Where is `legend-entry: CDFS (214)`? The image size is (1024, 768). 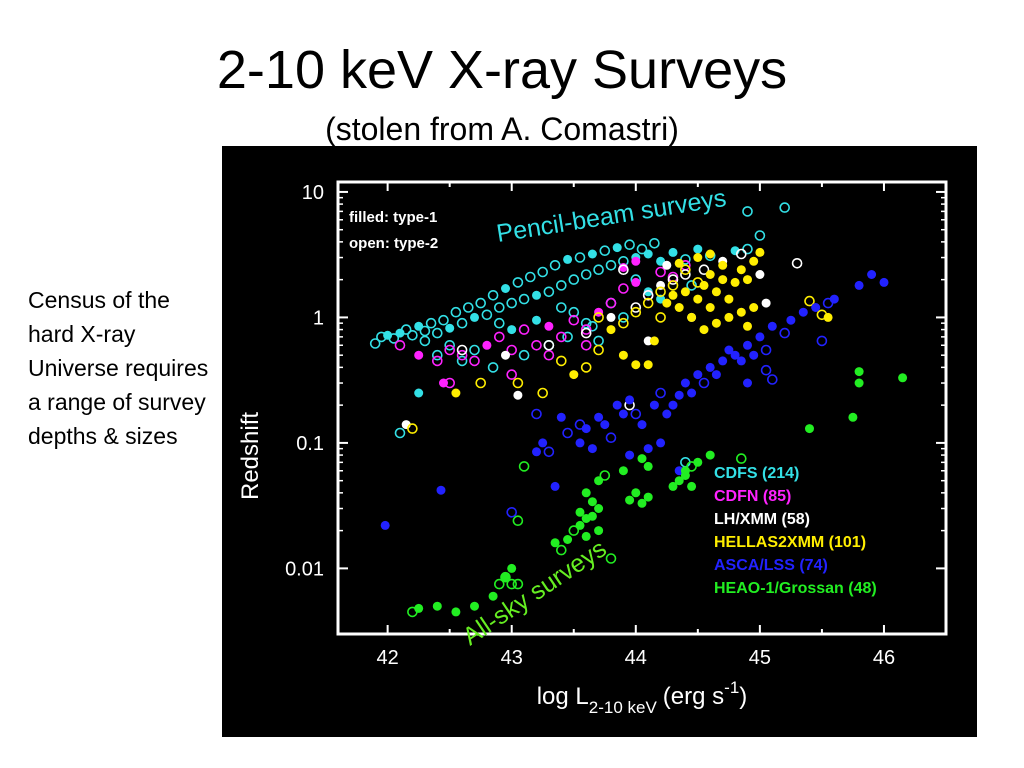
legend-entry: CDFS (214) is located at coordinates (756, 473).